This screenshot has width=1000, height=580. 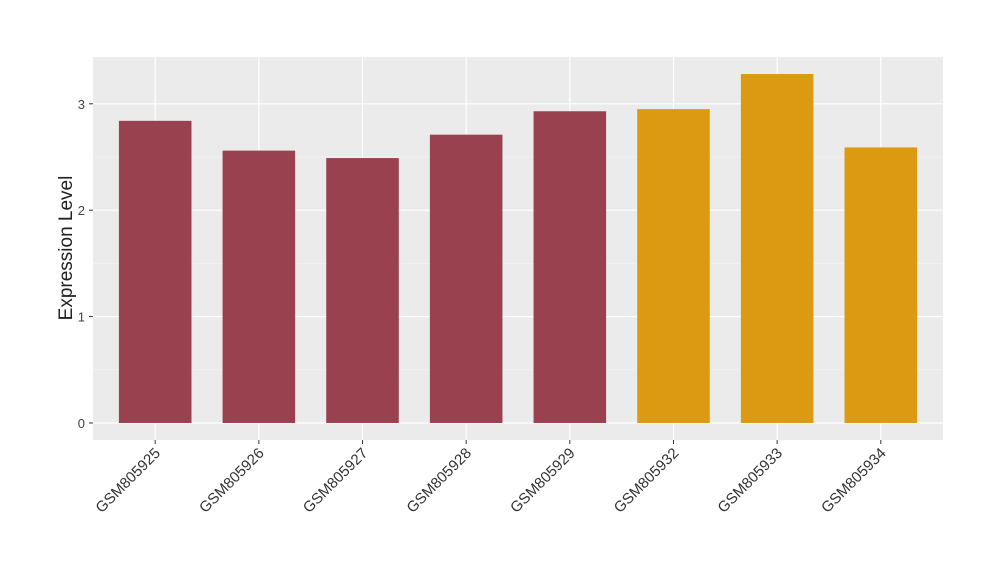 I want to click on x-tick-label: GSM805933, so click(x=750, y=481).